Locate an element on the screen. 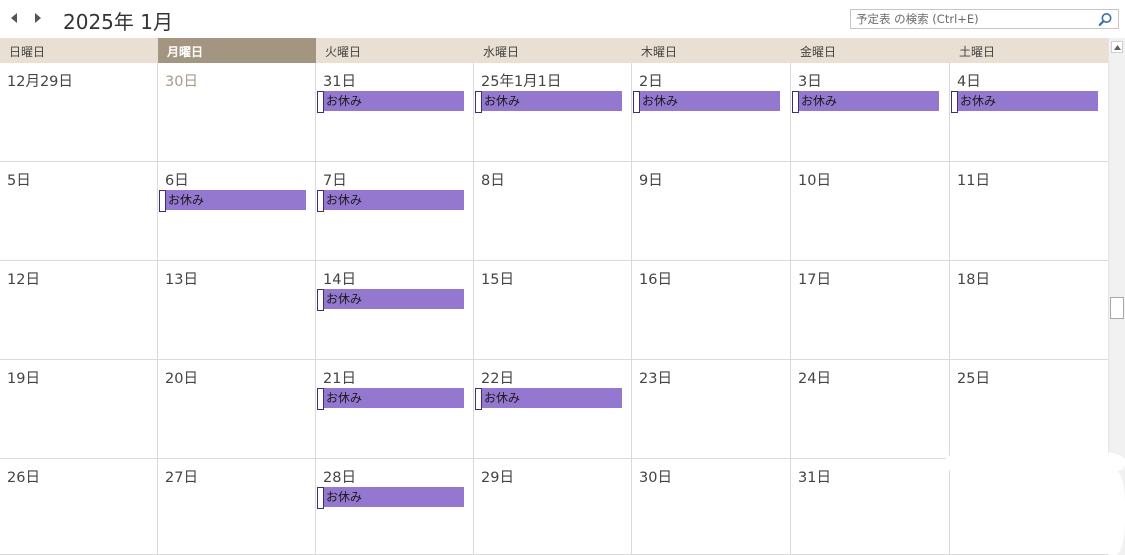 The image size is (1125, 555). day-number: 4日 is located at coordinates (969, 82).